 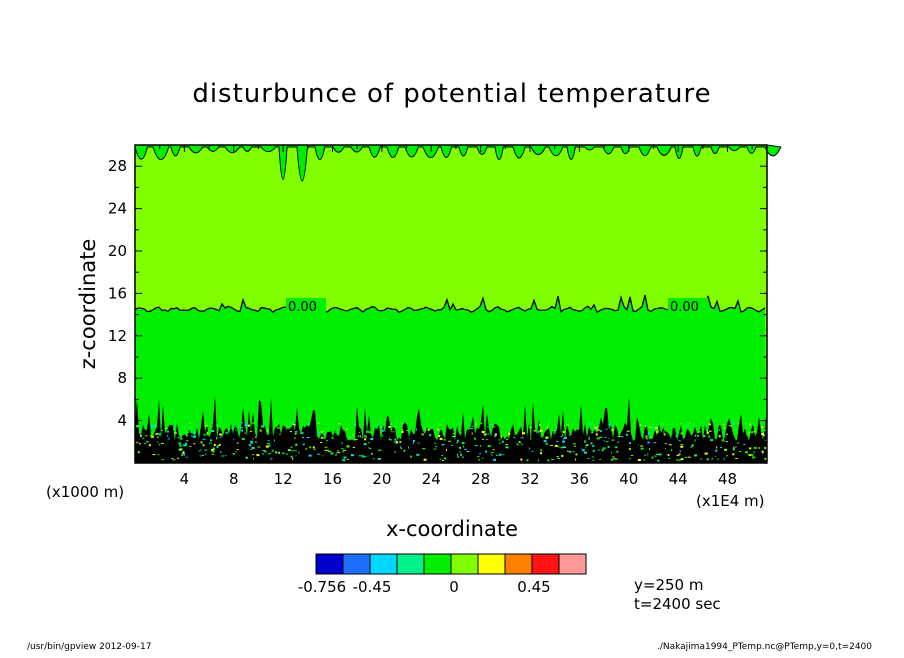 What do you see at coordinates (117, 336) in the screenshot?
I see `z-tick-label: 12` at bounding box center [117, 336].